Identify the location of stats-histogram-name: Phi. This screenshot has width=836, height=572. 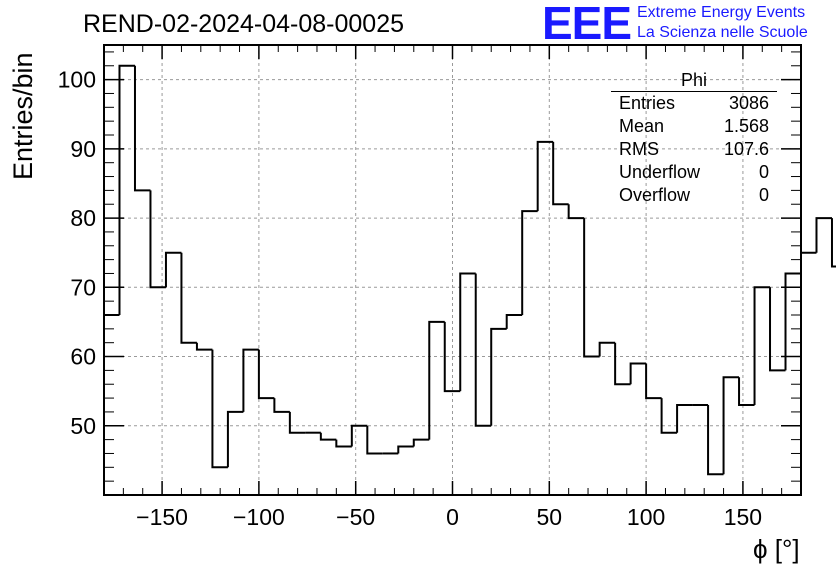
(694, 81).